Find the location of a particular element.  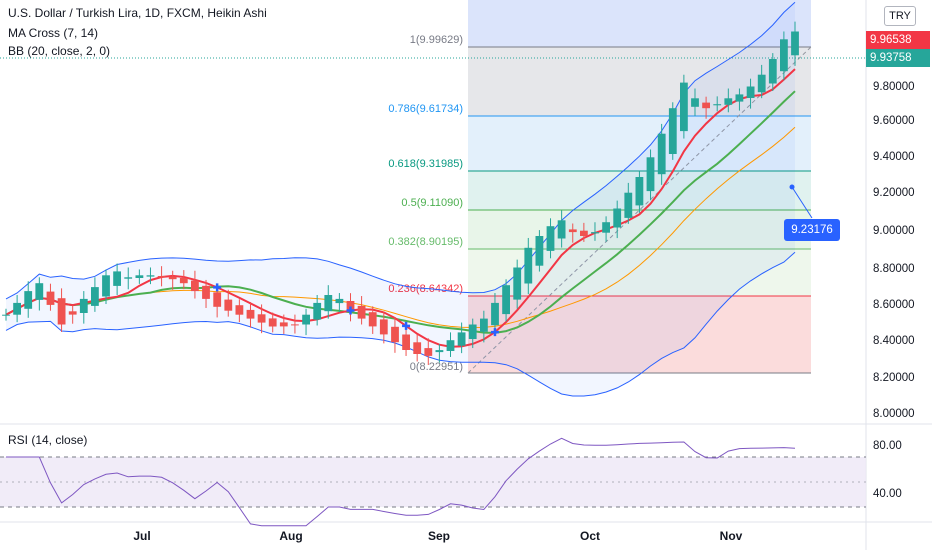

price-tick: 8.20000 is located at coordinates (894, 378).